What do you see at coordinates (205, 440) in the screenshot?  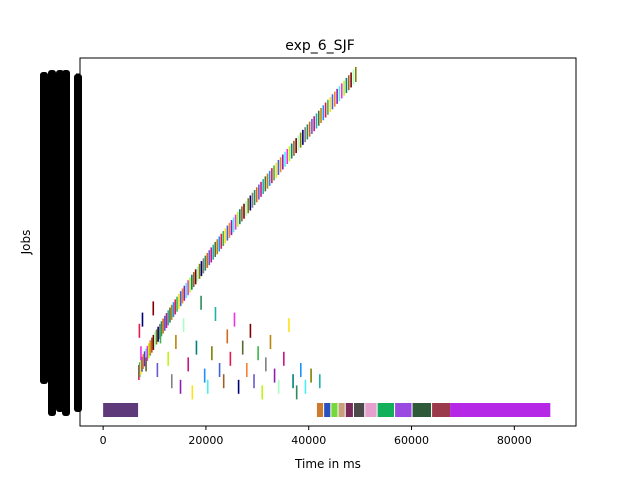 I see `x-tick-label: 20000` at bounding box center [205, 440].